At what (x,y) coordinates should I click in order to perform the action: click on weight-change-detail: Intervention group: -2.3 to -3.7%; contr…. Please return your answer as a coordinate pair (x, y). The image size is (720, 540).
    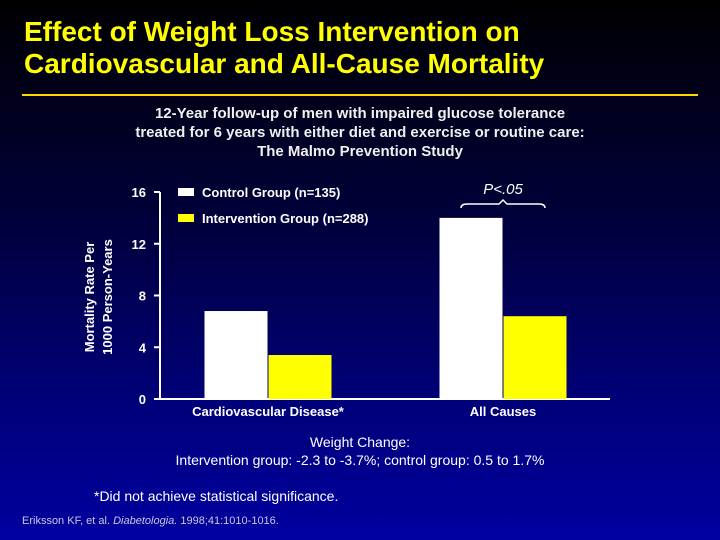
    Looking at the image, I should click on (360, 460).